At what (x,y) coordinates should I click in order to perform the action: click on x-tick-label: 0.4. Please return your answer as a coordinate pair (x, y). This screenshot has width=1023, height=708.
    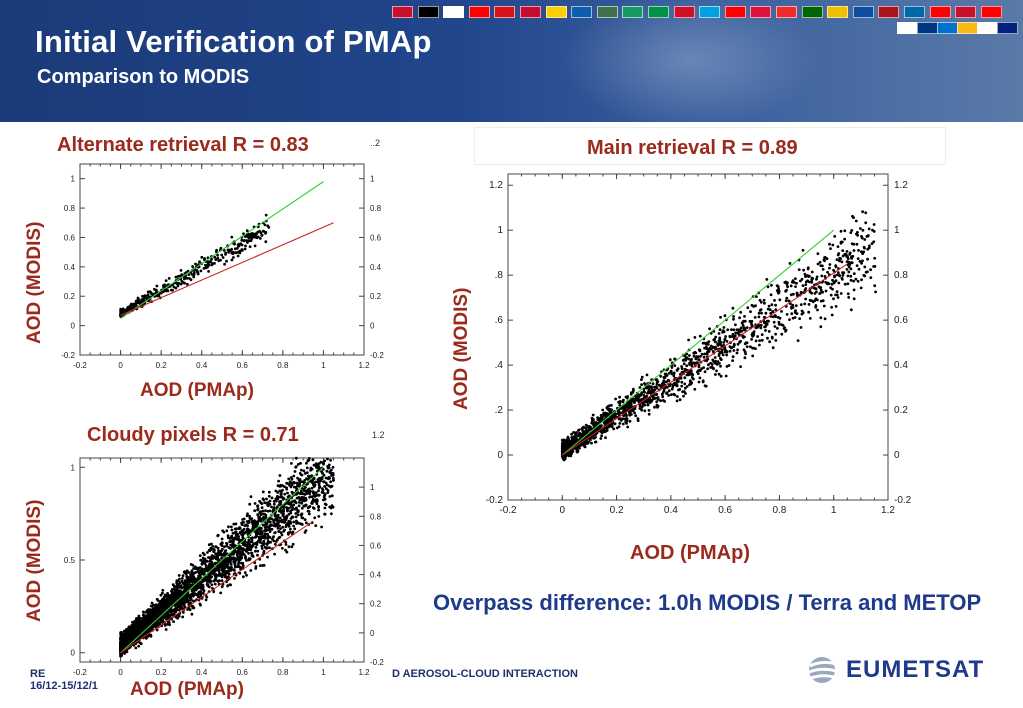
    Looking at the image, I should click on (202, 365).